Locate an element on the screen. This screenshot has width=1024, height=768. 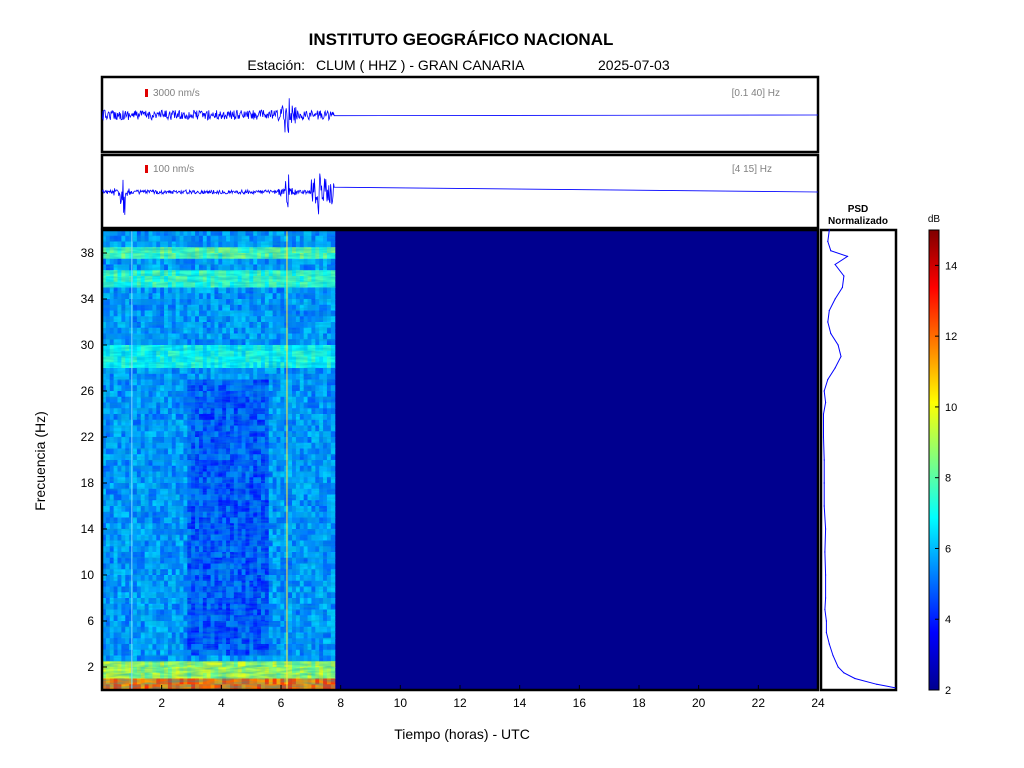
colorbar-tick-label: 12 is located at coordinates (951, 337).